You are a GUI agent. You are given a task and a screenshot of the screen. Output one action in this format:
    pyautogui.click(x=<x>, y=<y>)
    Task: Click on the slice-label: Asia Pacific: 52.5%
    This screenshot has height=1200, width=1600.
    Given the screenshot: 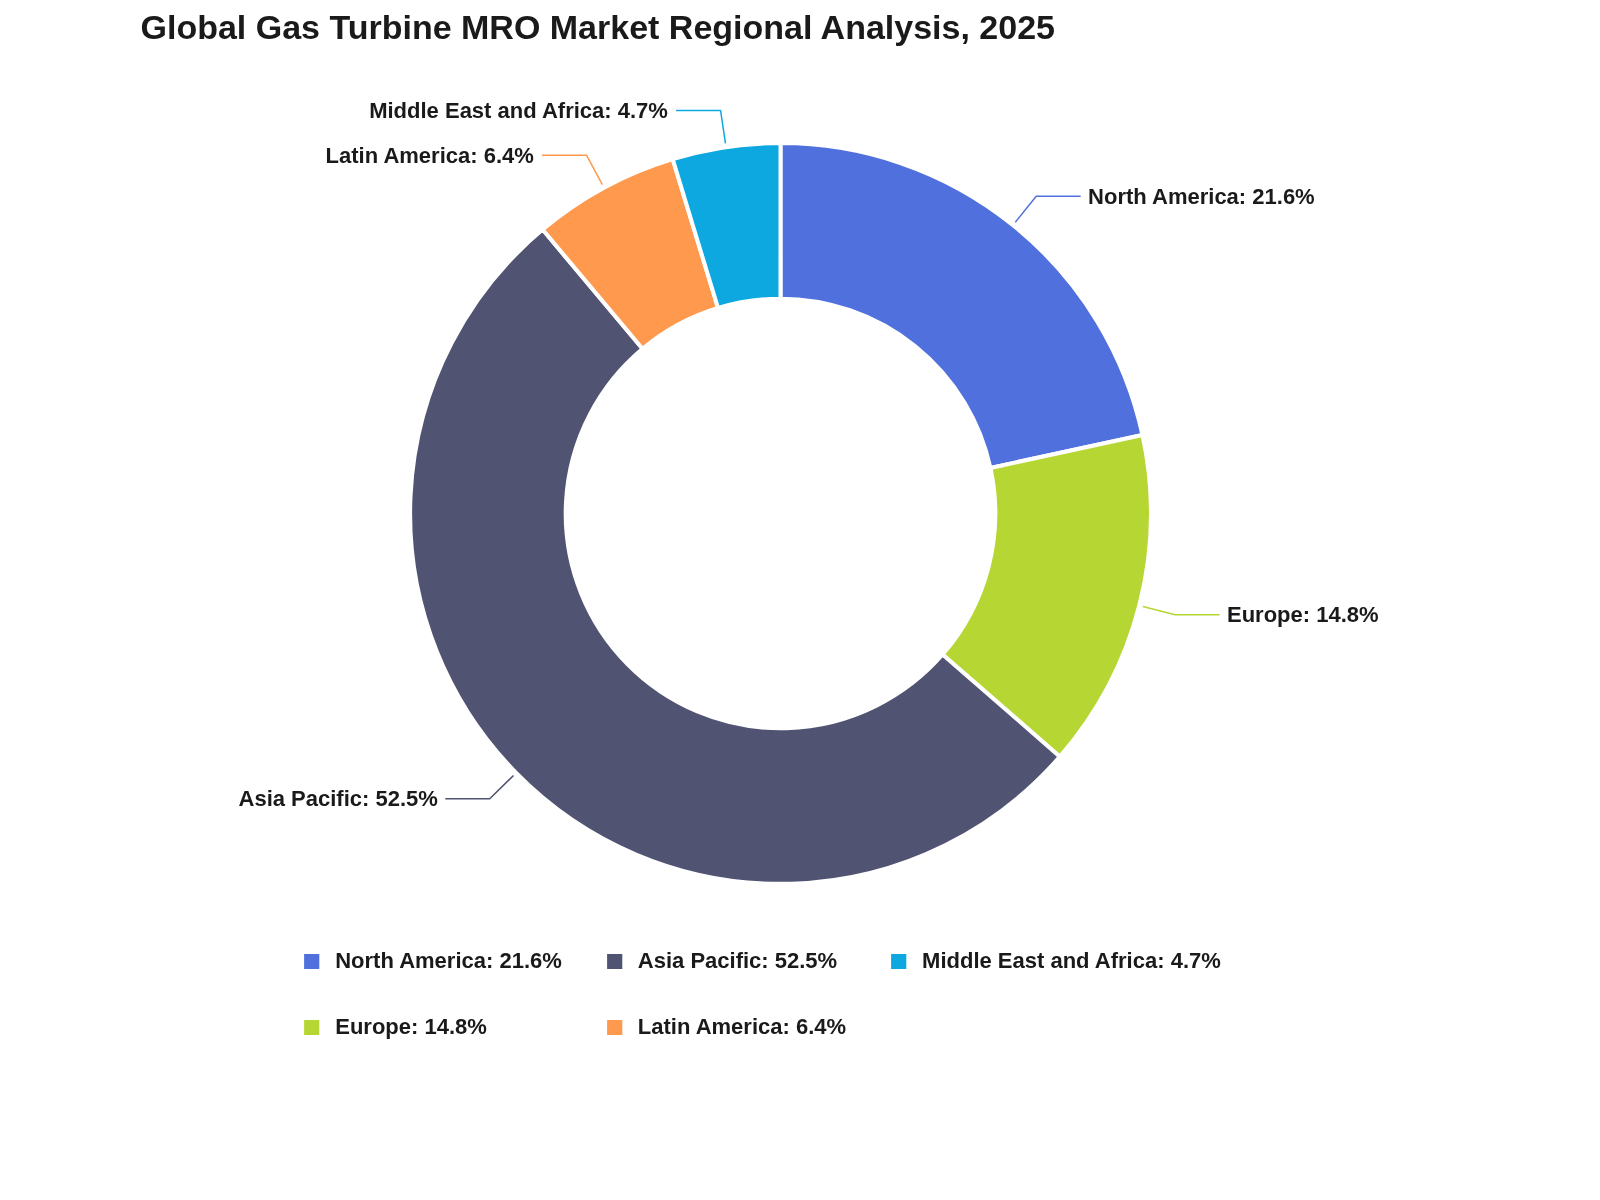 What is the action you would take?
    pyautogui.click(x=338, y=799)
    